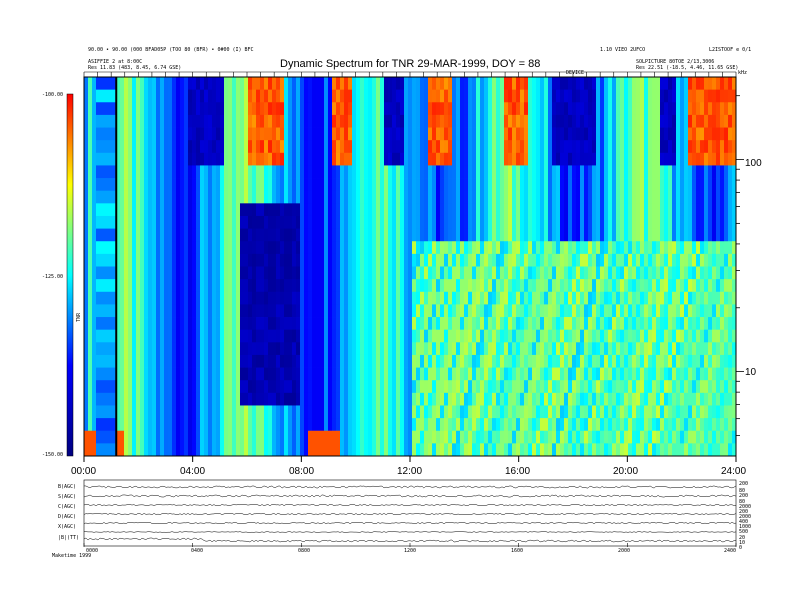  I want to click on info-left-3: Res 11.83 (483, 8.45, 6.74 GSE), so click(135, 68).